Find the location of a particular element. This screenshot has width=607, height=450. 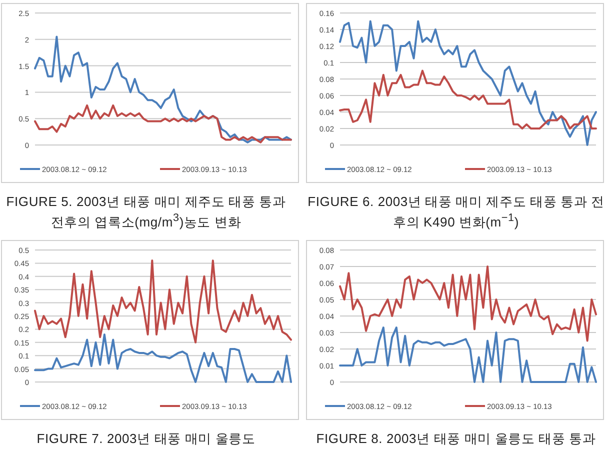

text: FIGURE 6. 2003년 태풍 매미 제주도 태풍 통과 전후의 K490 변화(m$^{−1}$) is located at coordinates (456, 212).